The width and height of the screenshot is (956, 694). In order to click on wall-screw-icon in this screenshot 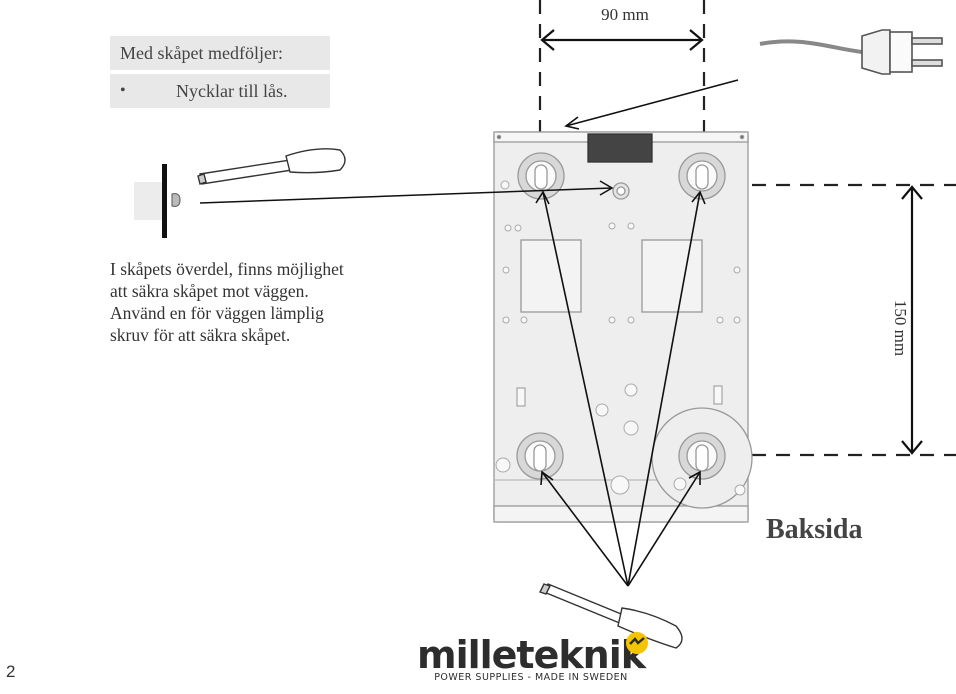, I will do `click(374, 201)`.